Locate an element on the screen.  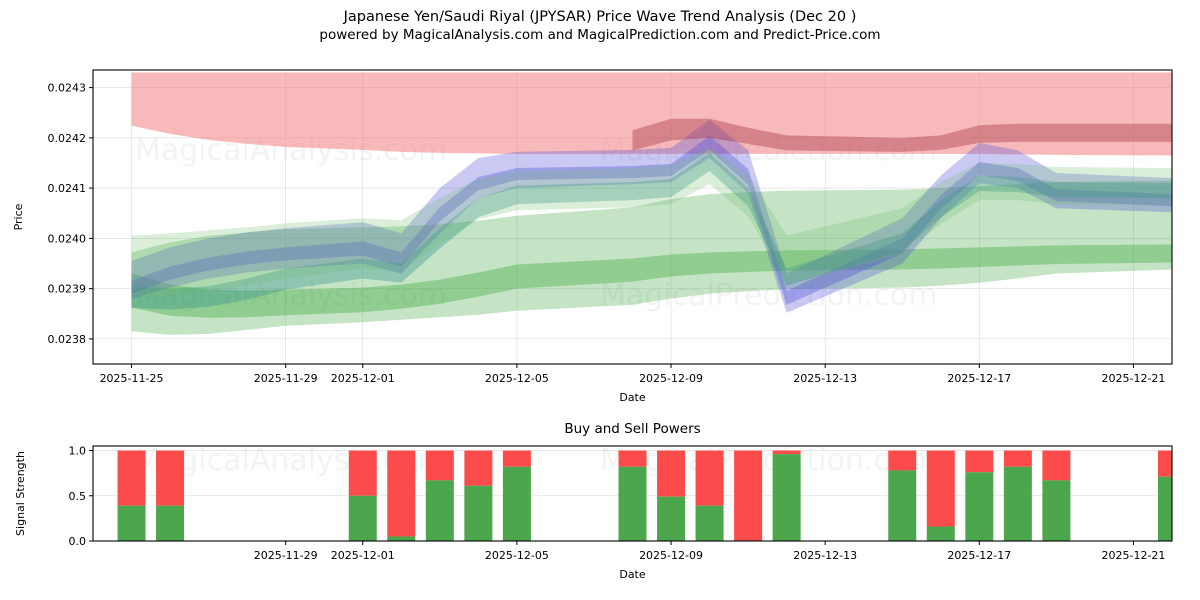
price-y-axis-label: Price is located at coordinates (18, 216).